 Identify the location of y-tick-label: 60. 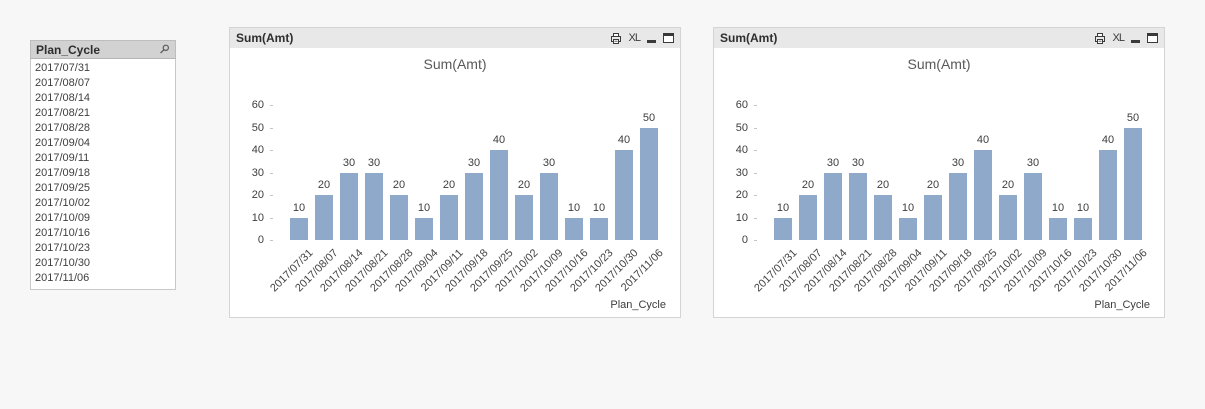
(741, 105).